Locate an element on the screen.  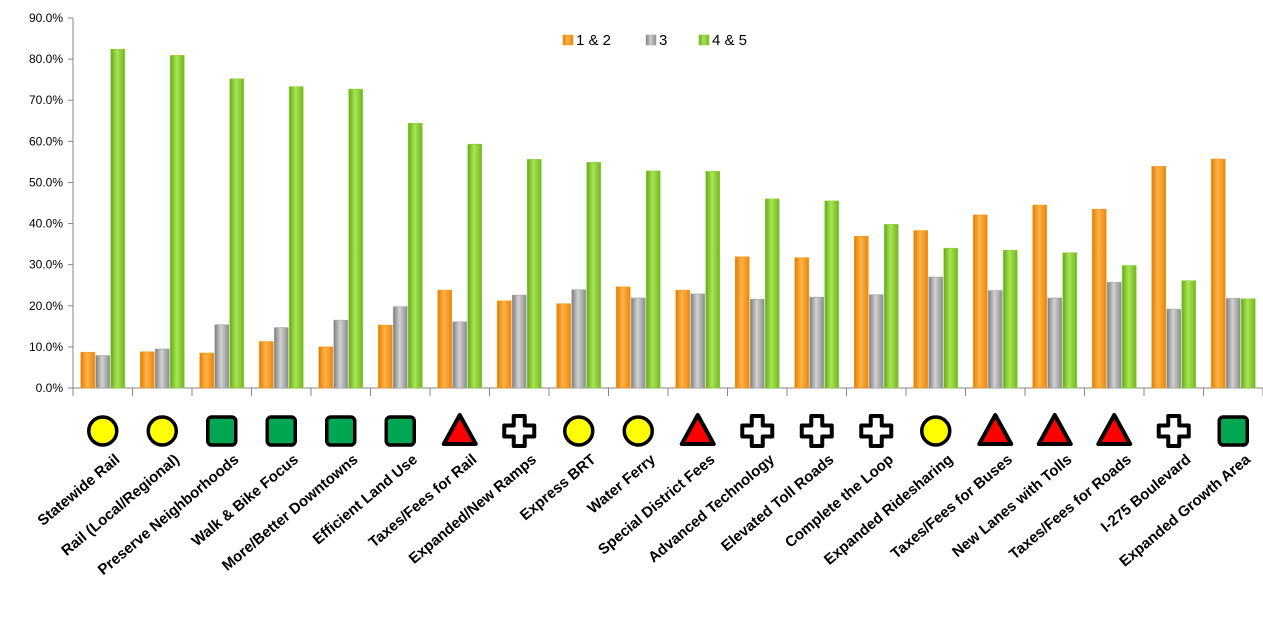
category-label: Taxes/Fees for Rail is located at coordinates (422, 501).